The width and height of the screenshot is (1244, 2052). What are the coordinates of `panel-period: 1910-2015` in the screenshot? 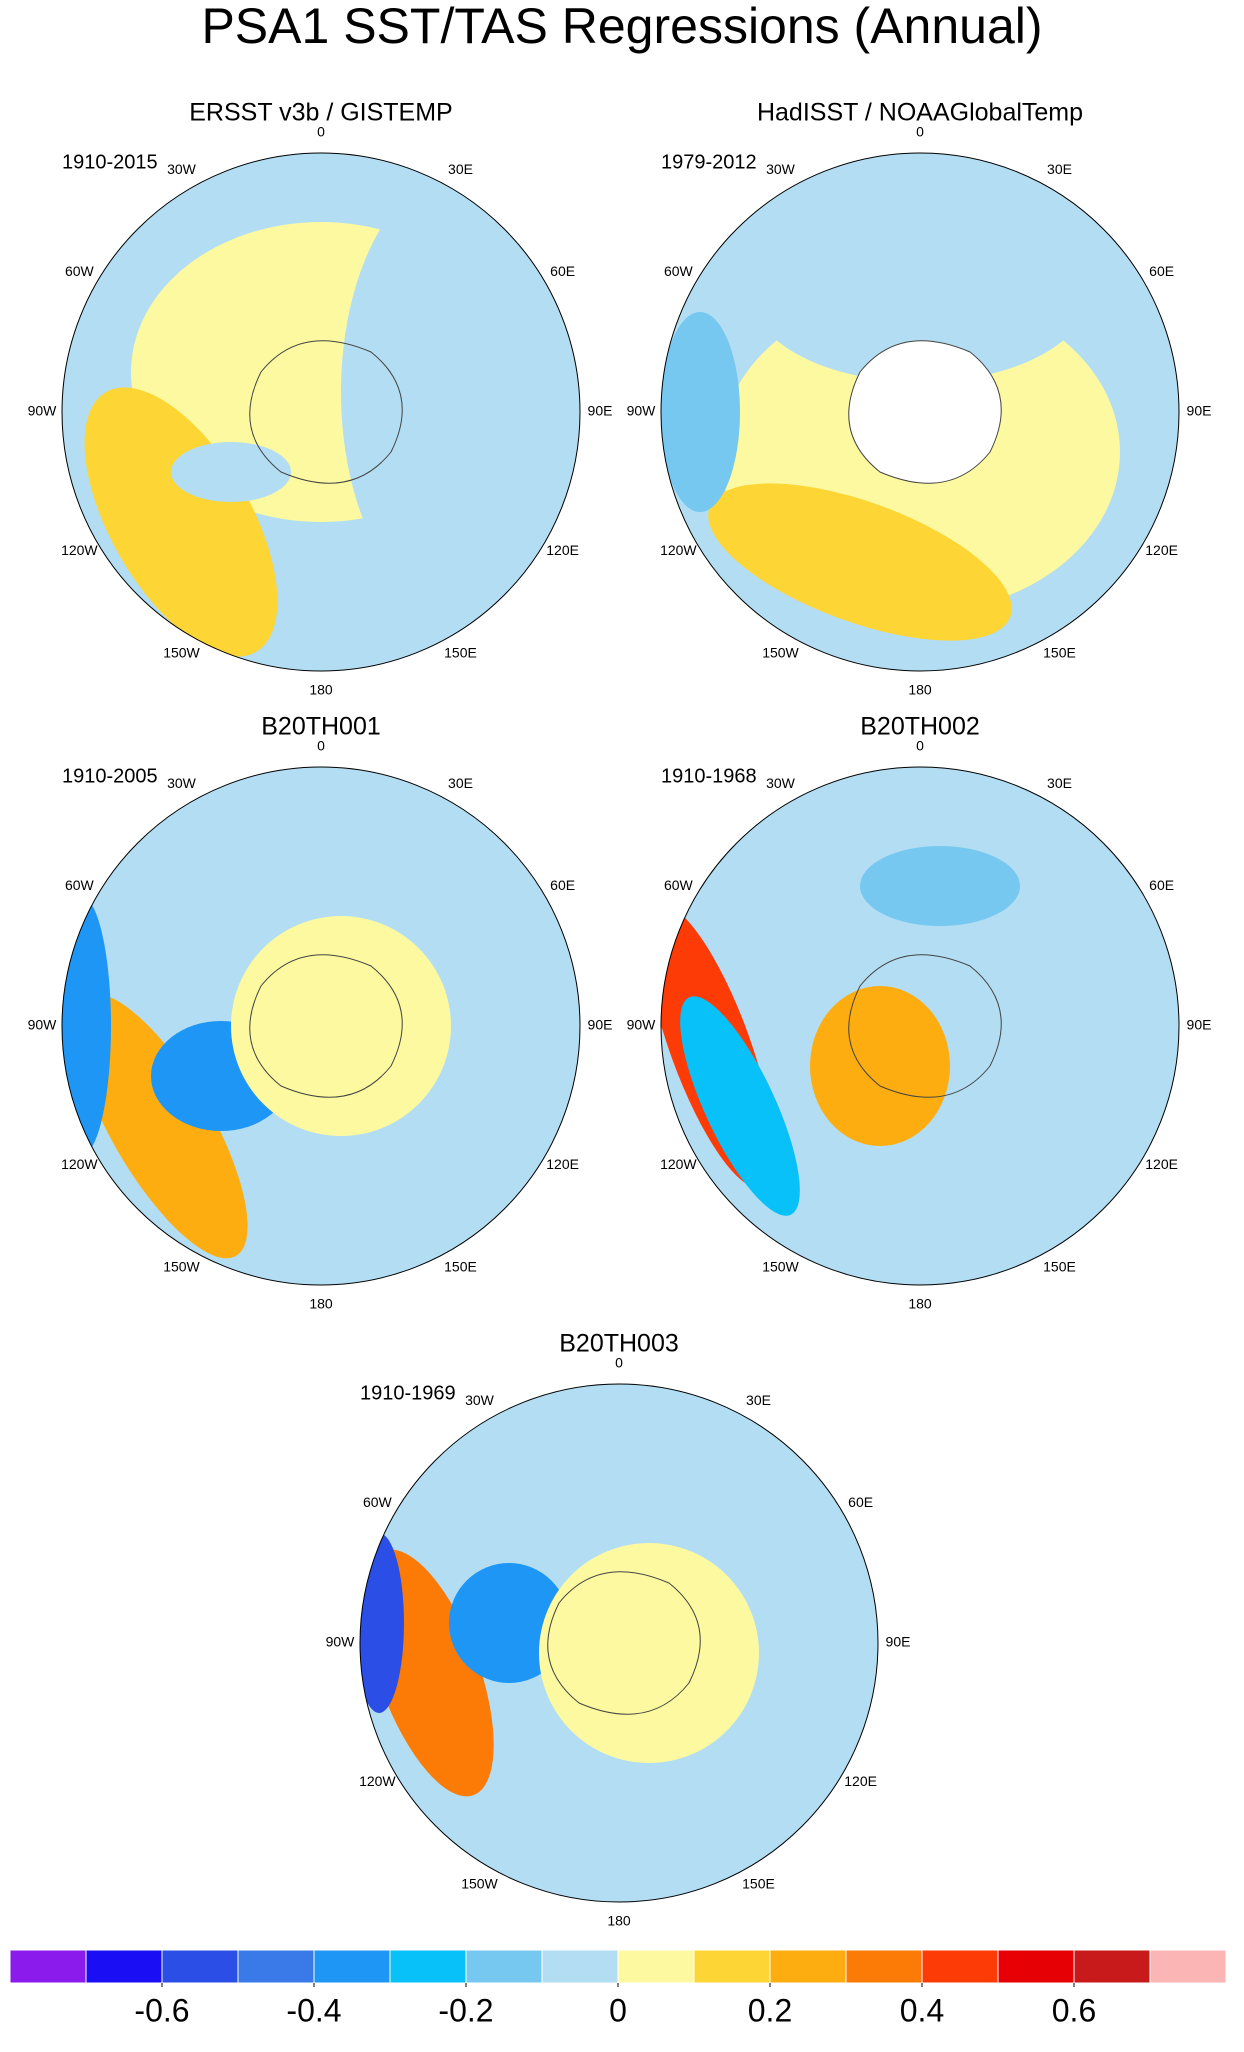 It's located at (110, 162).